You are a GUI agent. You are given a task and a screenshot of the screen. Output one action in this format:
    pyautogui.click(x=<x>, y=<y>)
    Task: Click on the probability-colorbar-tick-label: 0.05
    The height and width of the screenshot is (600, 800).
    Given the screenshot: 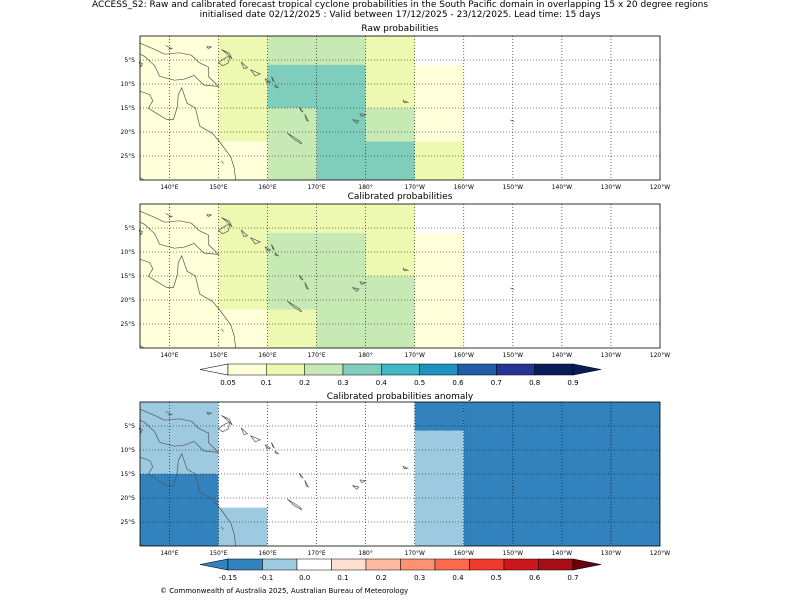 What is the action you would take?
    pyautogui.click(x=228, y=383)
    